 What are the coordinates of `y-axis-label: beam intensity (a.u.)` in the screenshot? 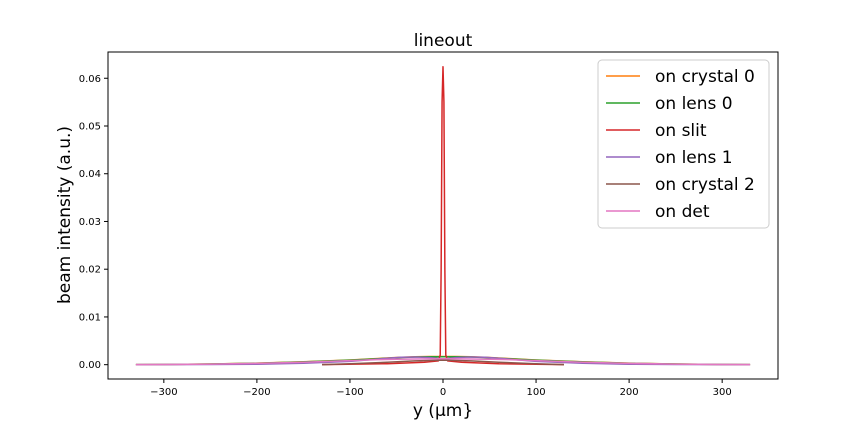 It's located at (65, 215).